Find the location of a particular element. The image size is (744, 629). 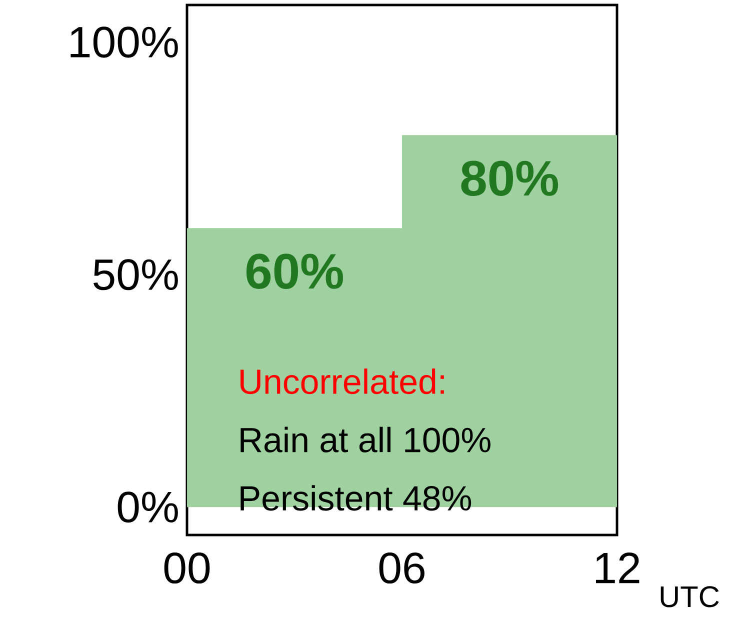

x-tick-label: 06 is located at coordinates (401, 568).